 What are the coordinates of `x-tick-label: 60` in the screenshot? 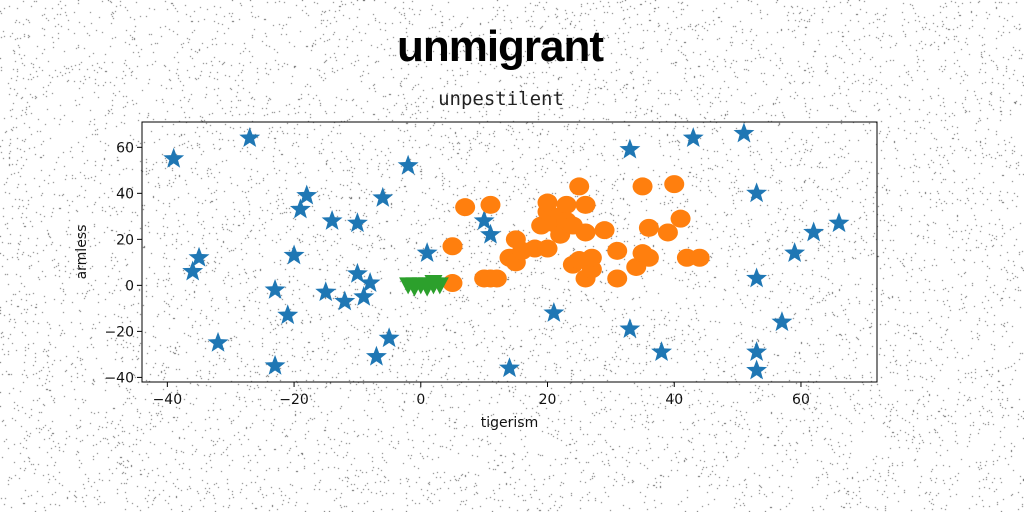 It's located at (801, 400).